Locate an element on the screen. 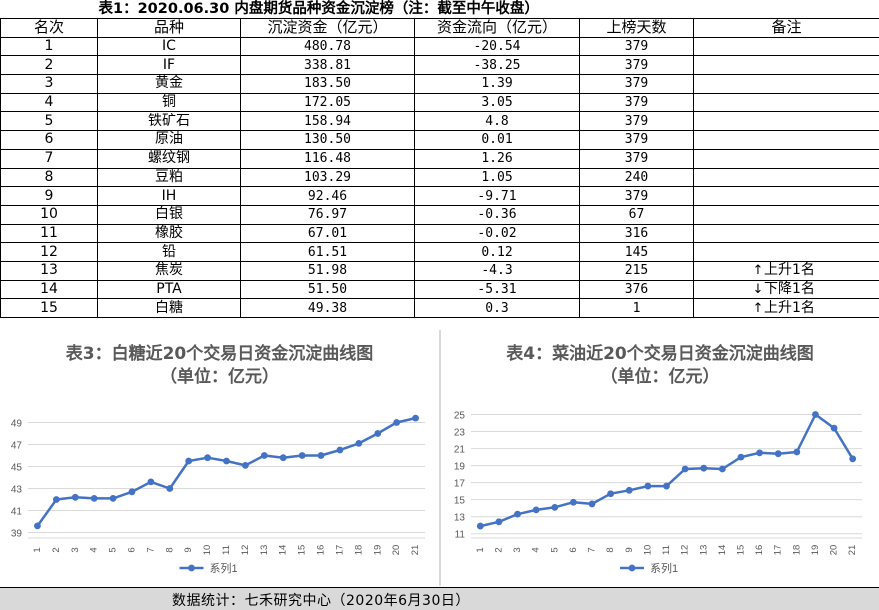  flow-cell: 0.12 is located at coordinates (497, 252).